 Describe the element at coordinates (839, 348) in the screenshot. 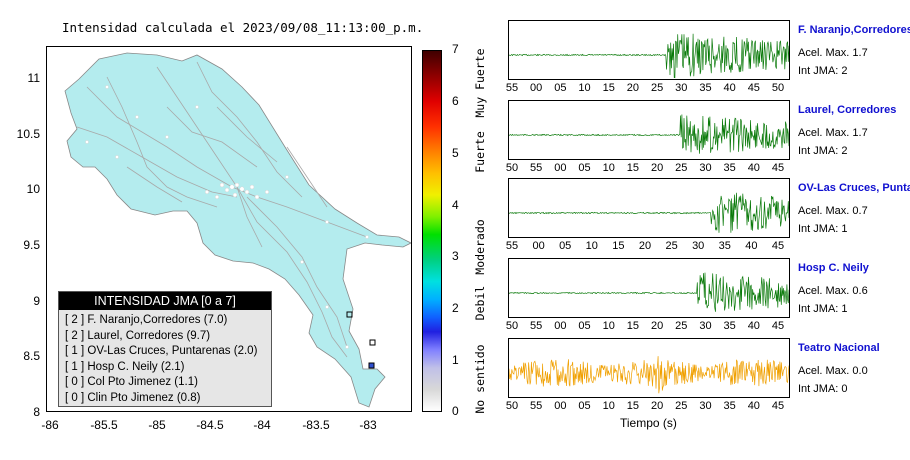

I see `station-name: Teatro Nacional` at that location.